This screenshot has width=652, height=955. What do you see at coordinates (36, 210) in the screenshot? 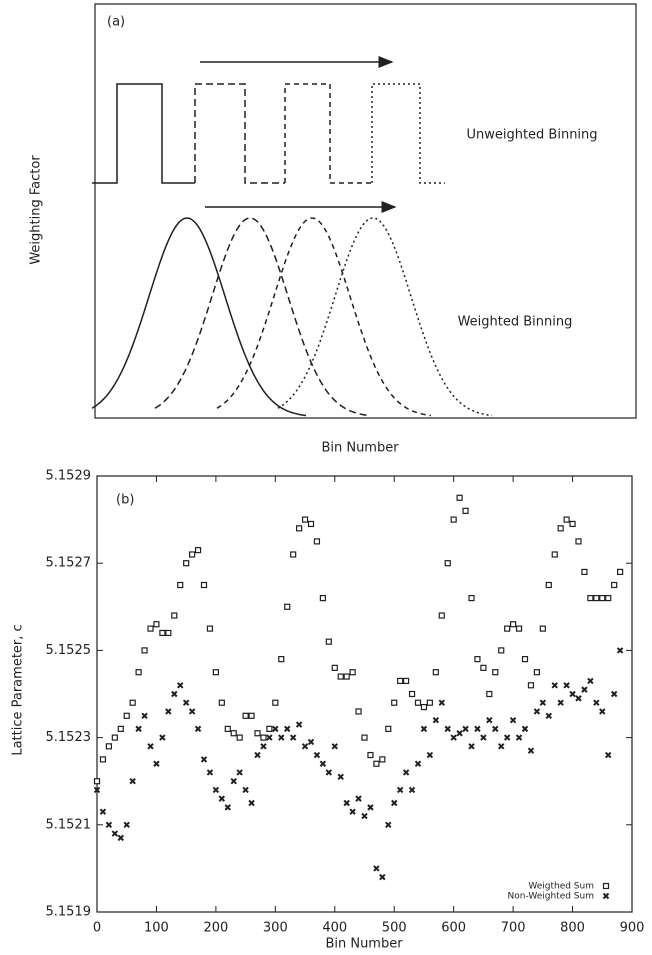
I see `y-axis-label: Weighting Factor` at bounding box center [36, 210].